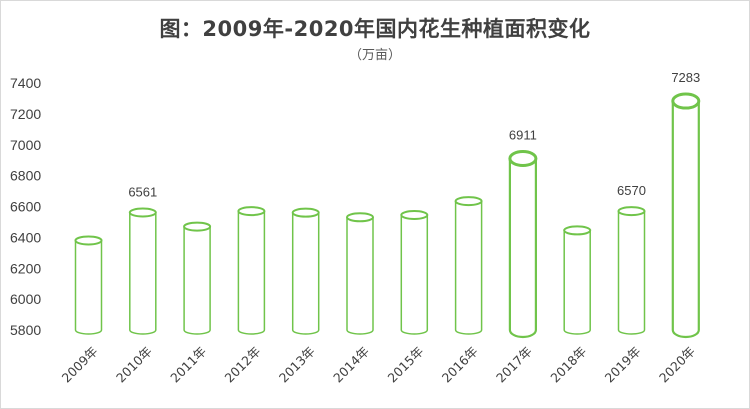 This screenshot has width=750, height=409. Describe the element at coordinates (25, 299) in the screenshot. I see `y-tick-label: 6000` at that location.